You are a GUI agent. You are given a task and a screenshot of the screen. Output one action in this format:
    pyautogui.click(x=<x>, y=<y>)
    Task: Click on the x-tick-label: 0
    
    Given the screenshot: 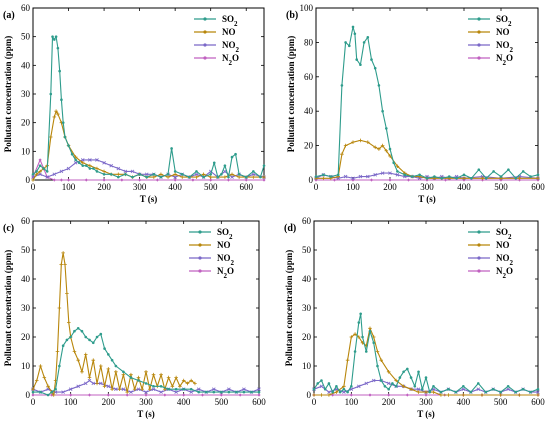 What is the action you would take?
    pyautogui.click(x=33, y=402)
    